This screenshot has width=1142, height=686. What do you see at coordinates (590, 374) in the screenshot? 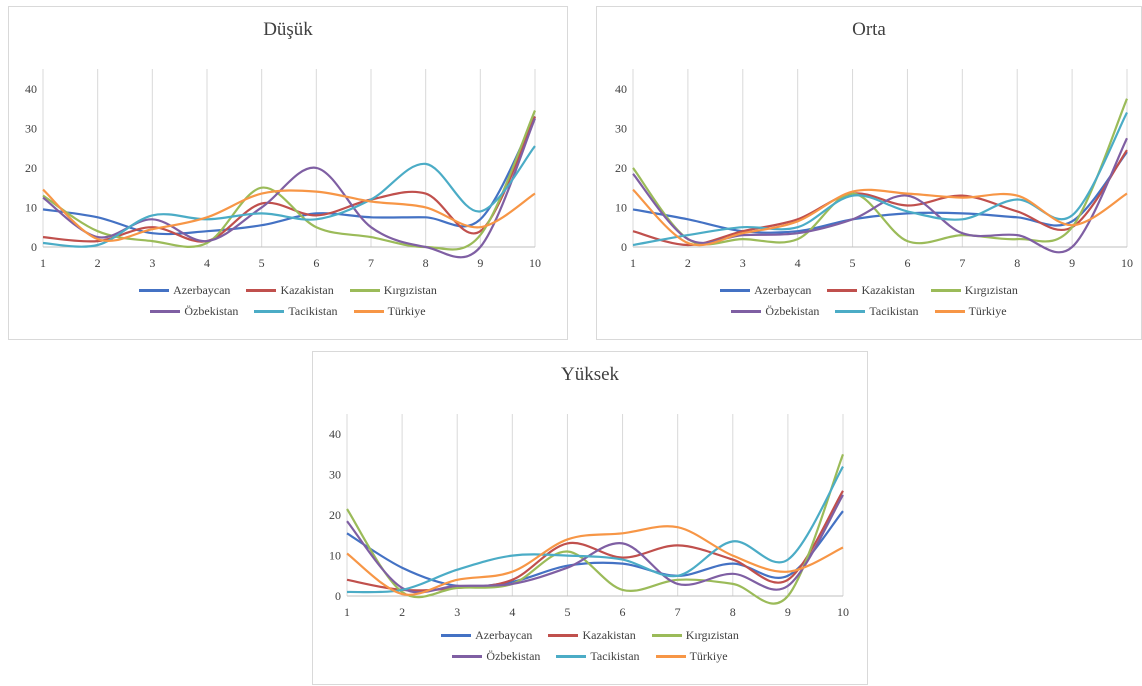
I see `chart-title: Yüksek` at bounding box center [590, 374].